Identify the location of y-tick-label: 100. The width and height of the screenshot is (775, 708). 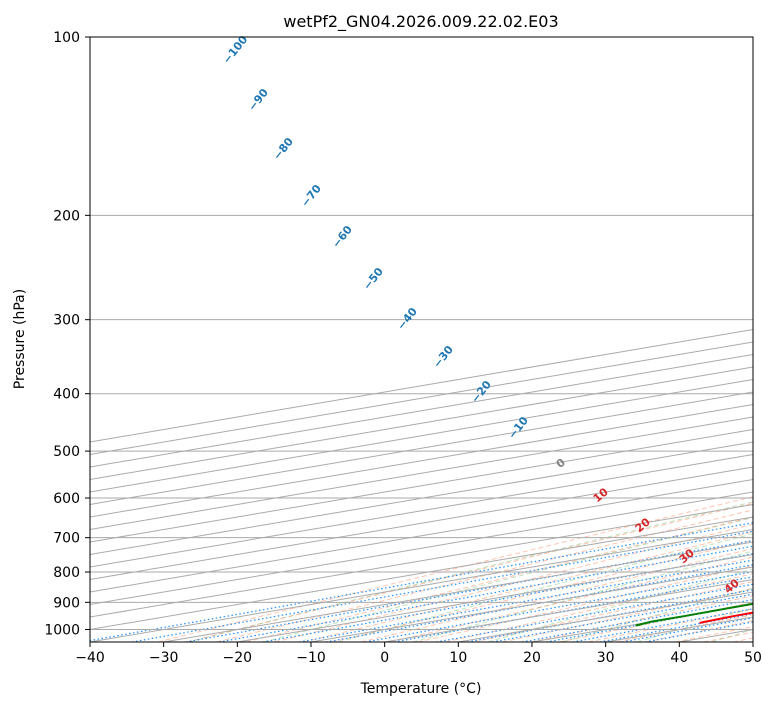
(66, 38).